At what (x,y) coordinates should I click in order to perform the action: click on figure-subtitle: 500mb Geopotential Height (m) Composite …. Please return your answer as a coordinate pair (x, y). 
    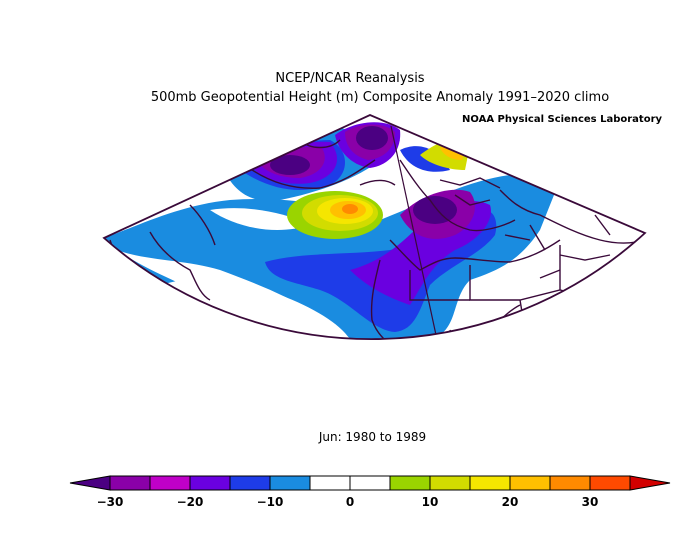
    Looking at the image, I should click on (380, 97).